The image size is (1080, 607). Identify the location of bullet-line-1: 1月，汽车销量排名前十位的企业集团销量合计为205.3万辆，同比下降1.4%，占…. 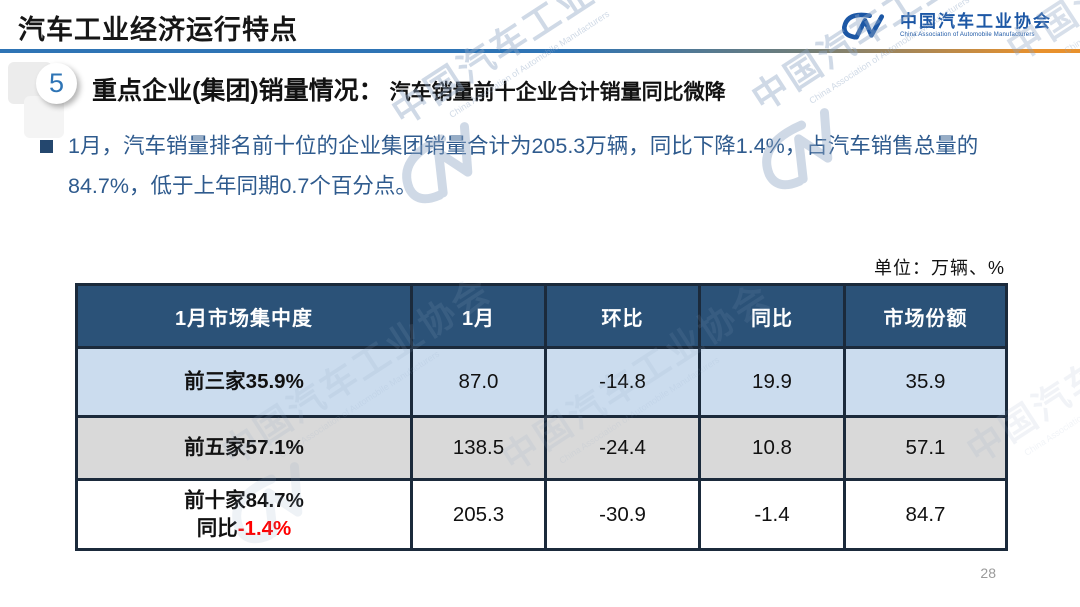
(523, 146).